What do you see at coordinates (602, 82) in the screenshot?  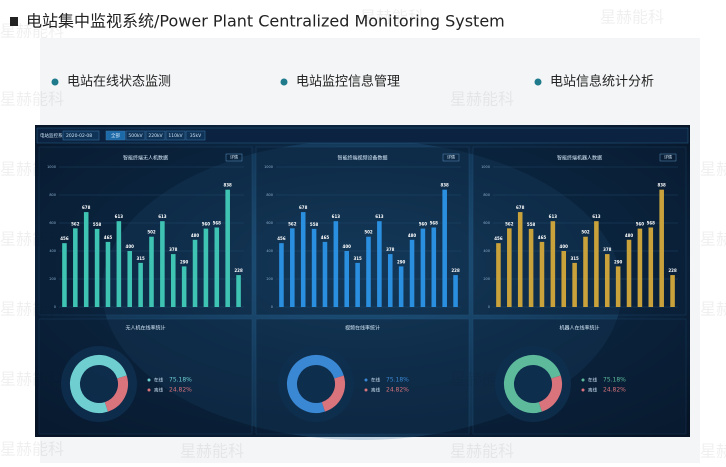 I see `feature-label: 电站信息统计分析` at bounding box center [602, 82].